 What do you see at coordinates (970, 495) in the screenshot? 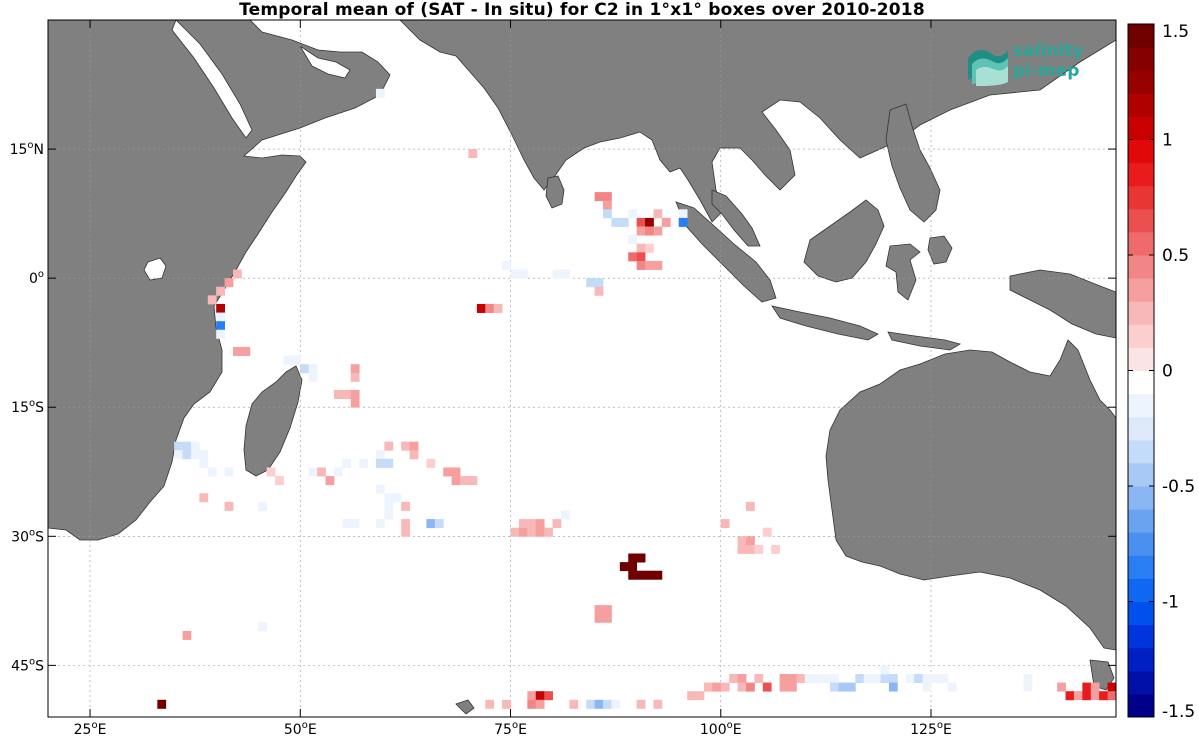
I see `australia` at bounding box center [970, 495].